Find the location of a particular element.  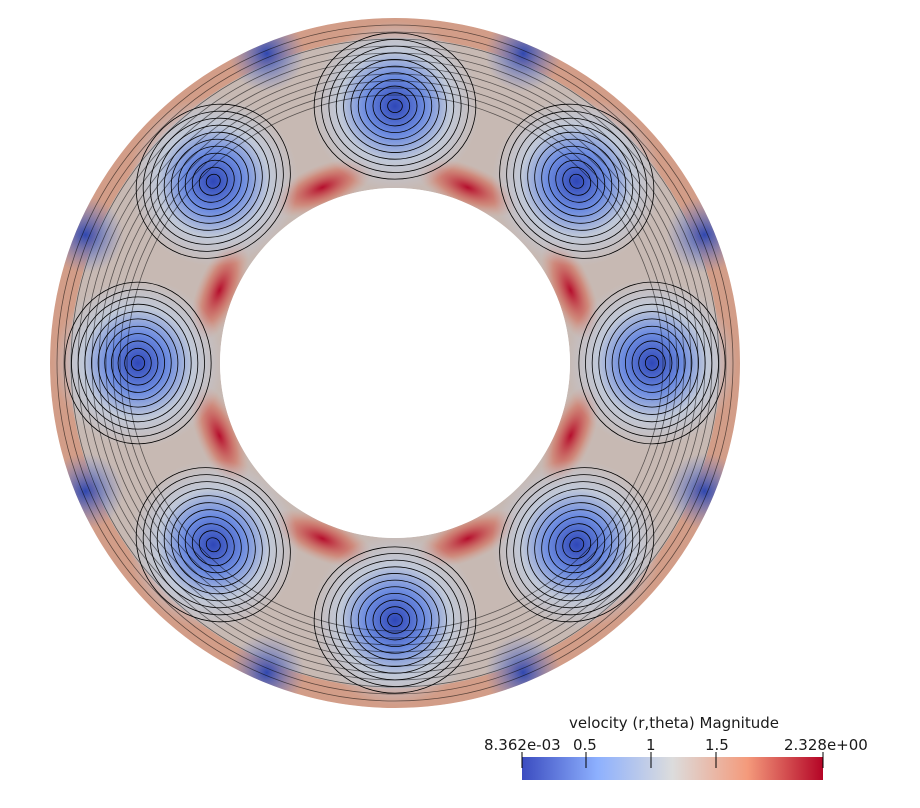

colorbar-title: velocity (r,theta) Magnitude is located at coordinates (674, 723).